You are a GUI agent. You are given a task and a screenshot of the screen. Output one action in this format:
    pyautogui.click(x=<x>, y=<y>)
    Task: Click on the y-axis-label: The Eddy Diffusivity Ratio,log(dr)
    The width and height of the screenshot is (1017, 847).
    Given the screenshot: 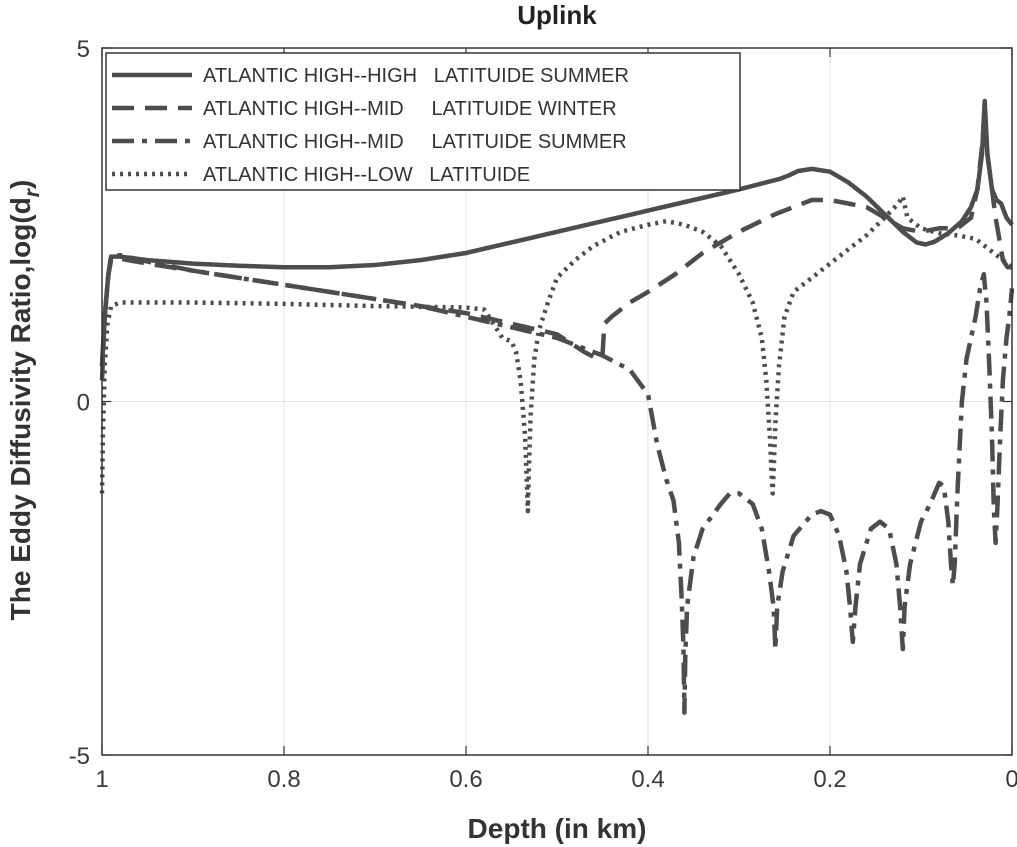 What is the action you would take?
    pyautogui.click(x=24, y=400)
    